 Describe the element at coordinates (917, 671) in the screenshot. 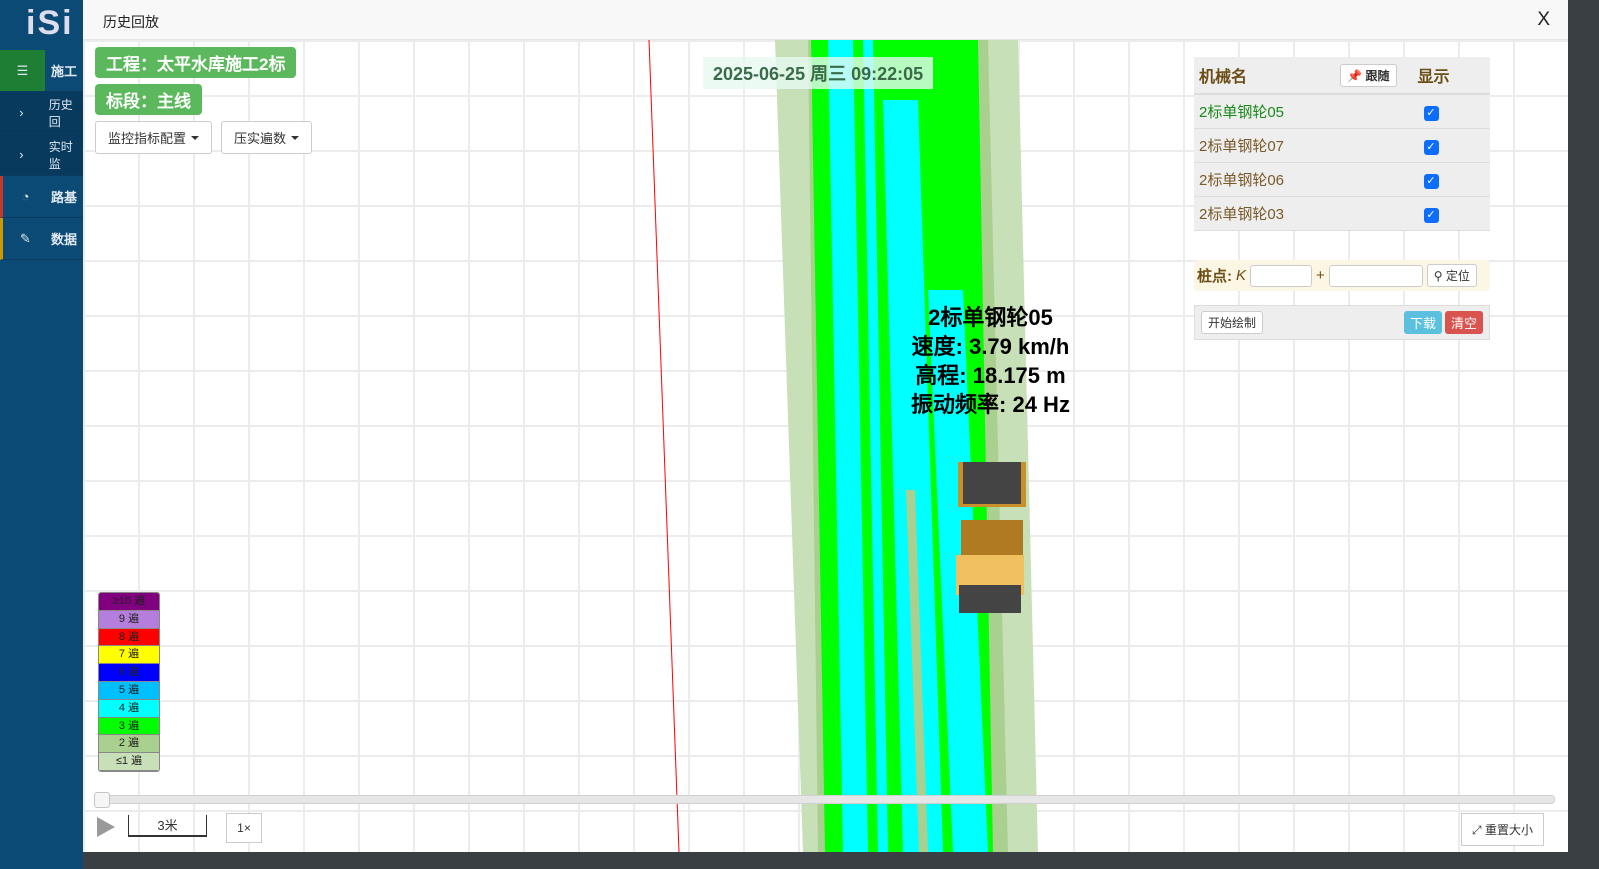

I see `road-pass2-stripe` at that location.